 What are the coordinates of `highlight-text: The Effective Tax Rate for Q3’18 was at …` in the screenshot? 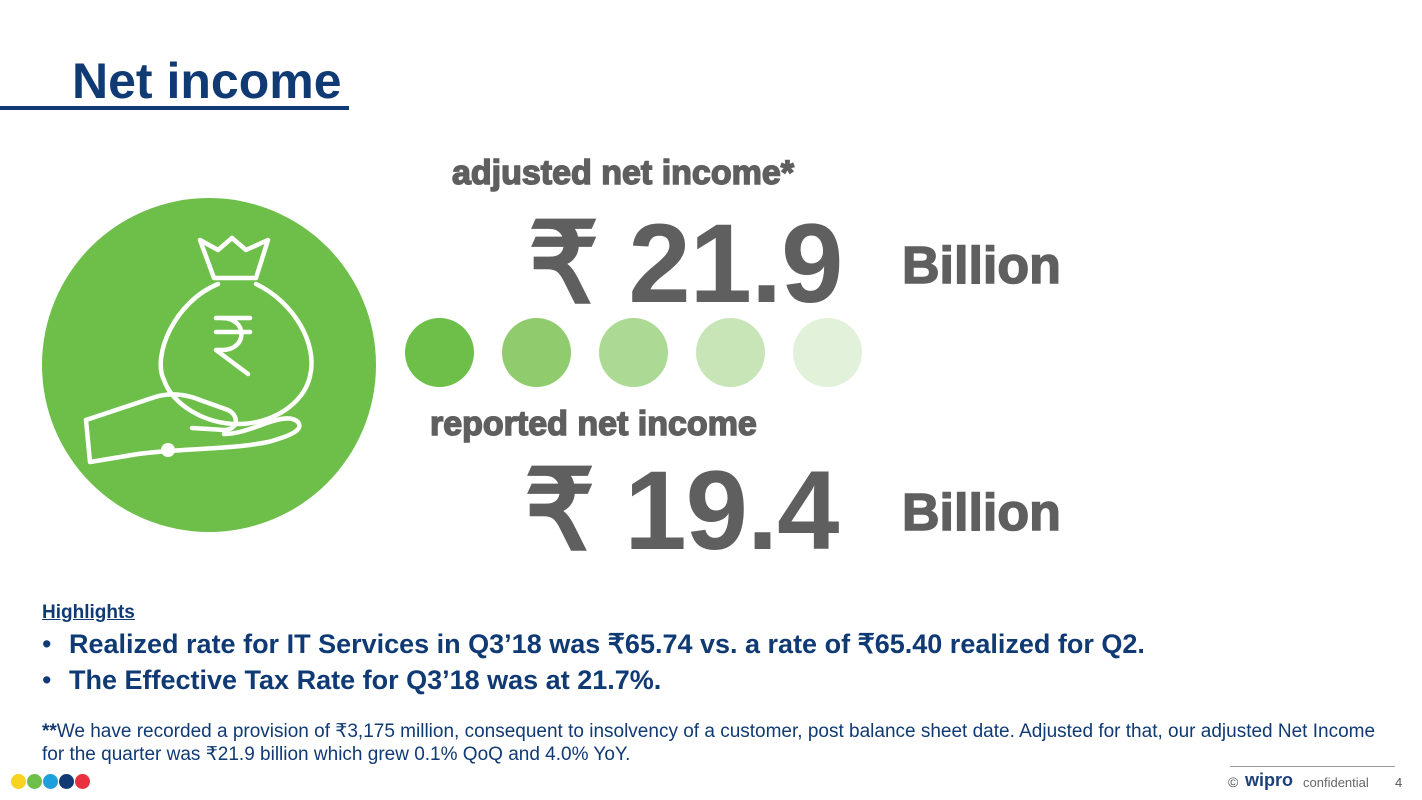 It's located at (365, 680).